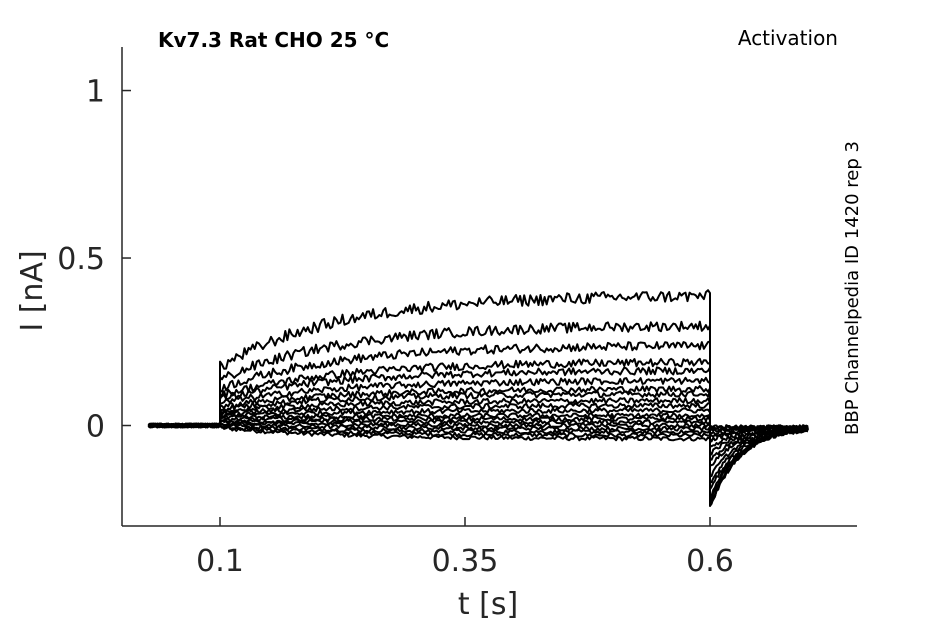  What do you see at coordinates (852, 288) in the screenshot?
I see `source-label: BBP Channelpedia ID 1420 rep 3` at bounding box center [852, 288].